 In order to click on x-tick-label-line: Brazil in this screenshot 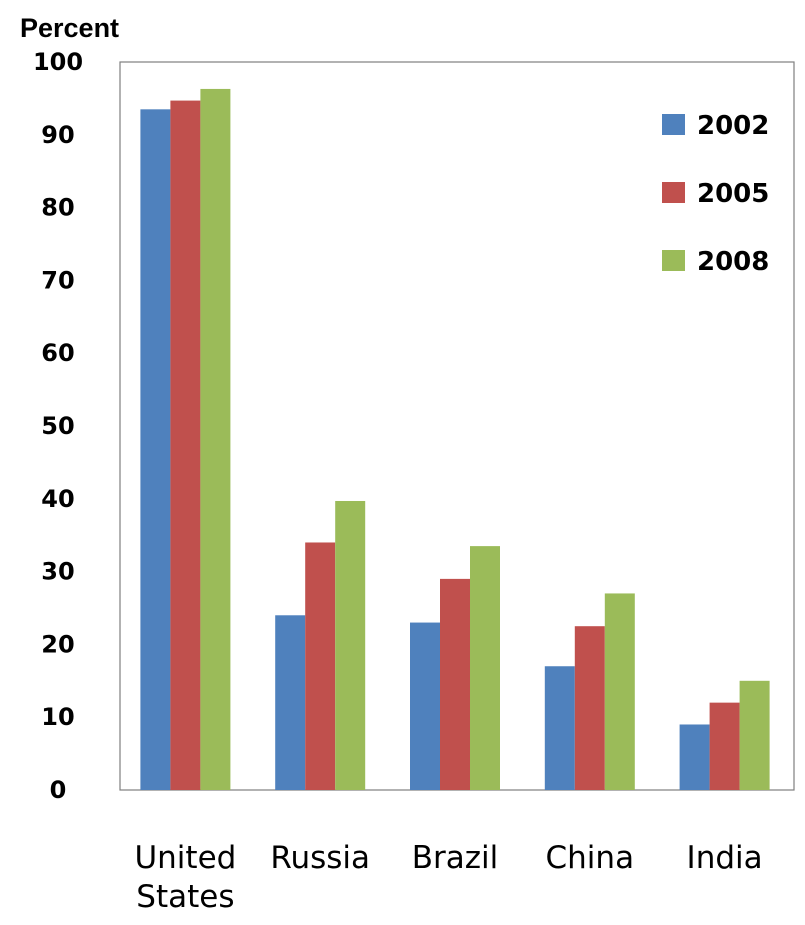, I will do `click(455, 858)`.